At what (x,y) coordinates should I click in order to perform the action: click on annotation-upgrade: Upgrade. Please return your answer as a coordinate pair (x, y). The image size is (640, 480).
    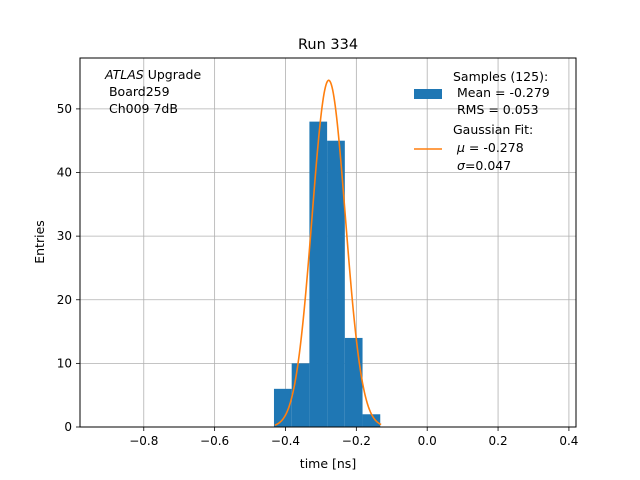
    Looking at the image, I should click on (173, 74).